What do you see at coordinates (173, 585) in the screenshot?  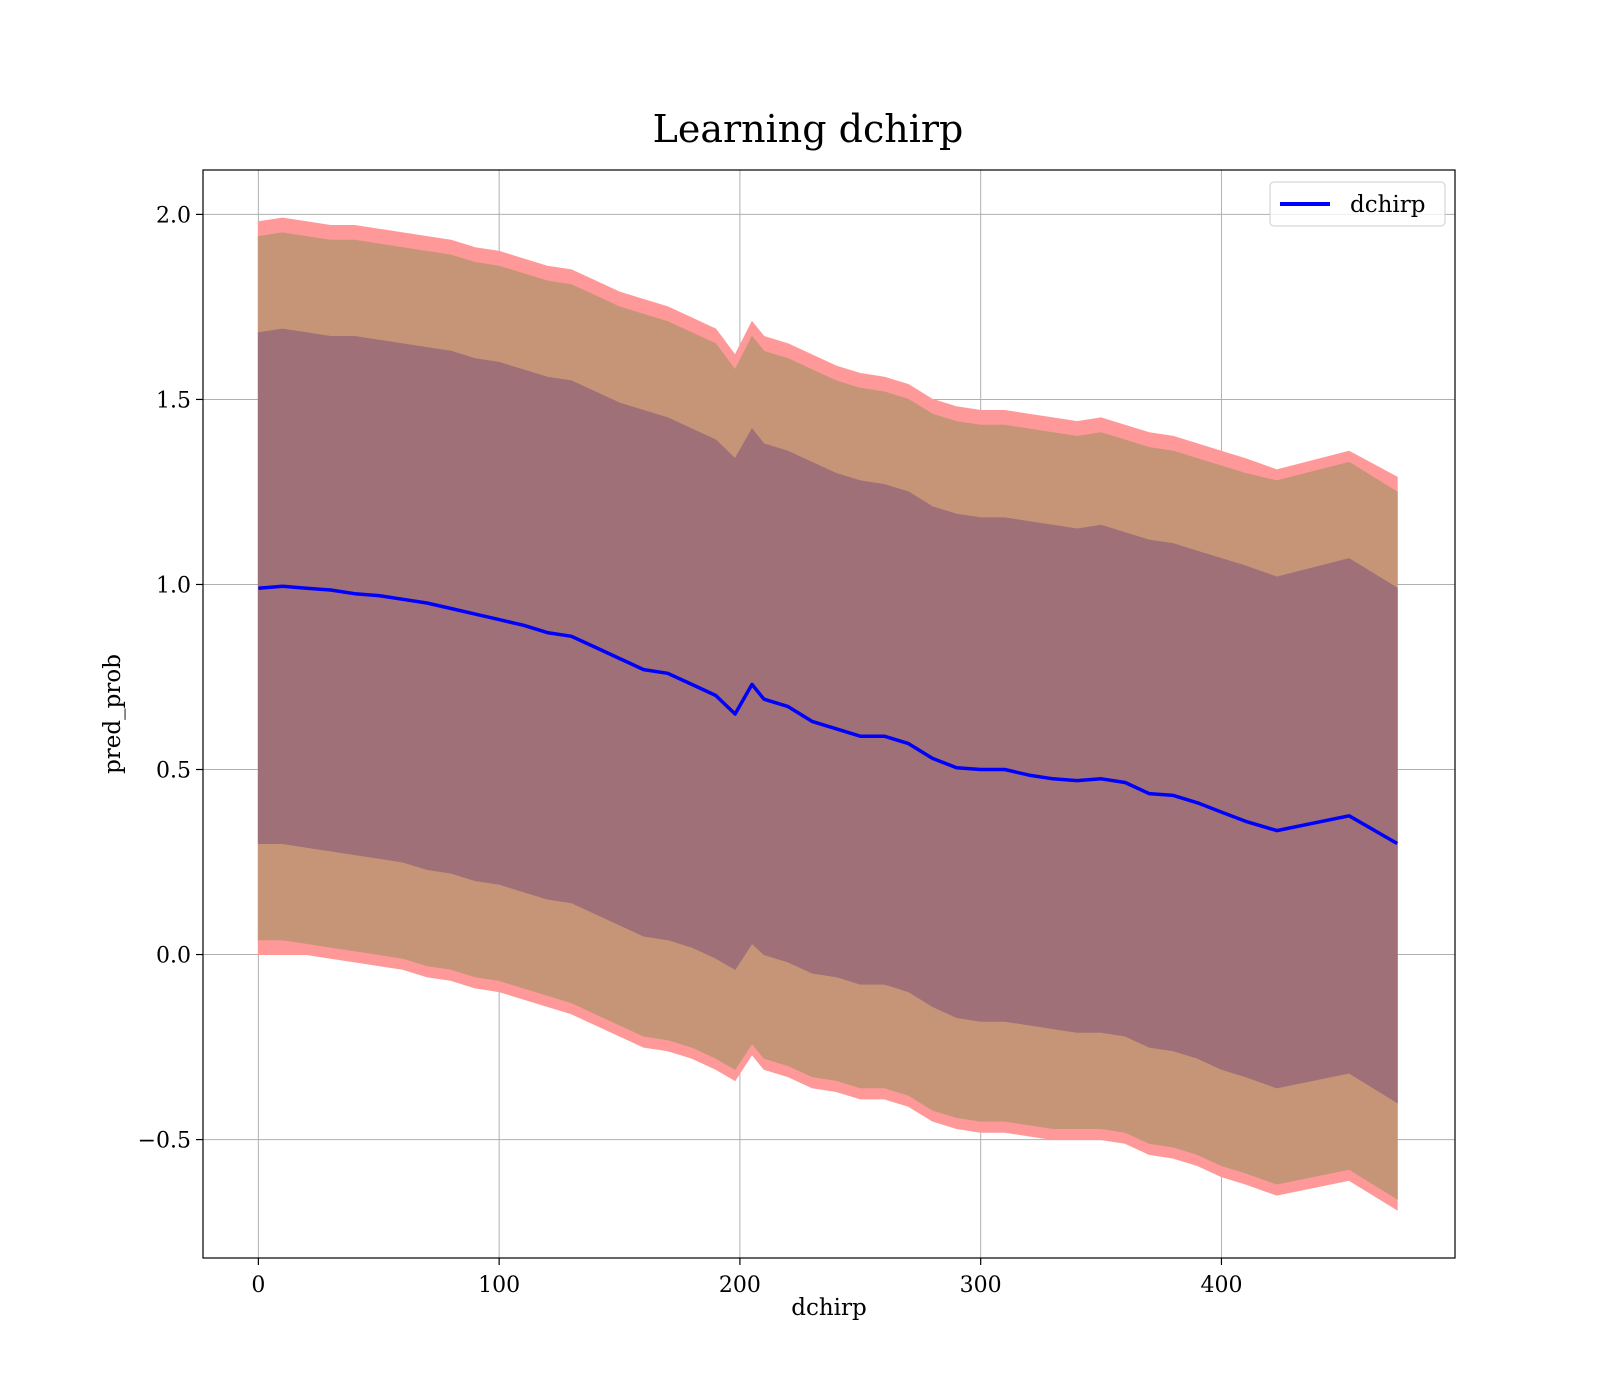 I see `y-tick-label-3: 1.0` at bounding box center [173, 585].